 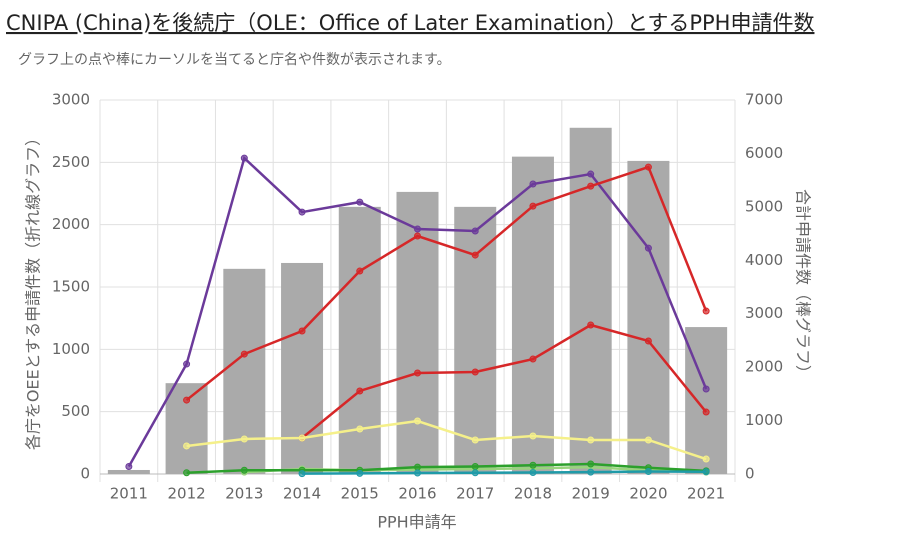 I want to click on y2-tick-label: 3000, so click(x=764, y=313).